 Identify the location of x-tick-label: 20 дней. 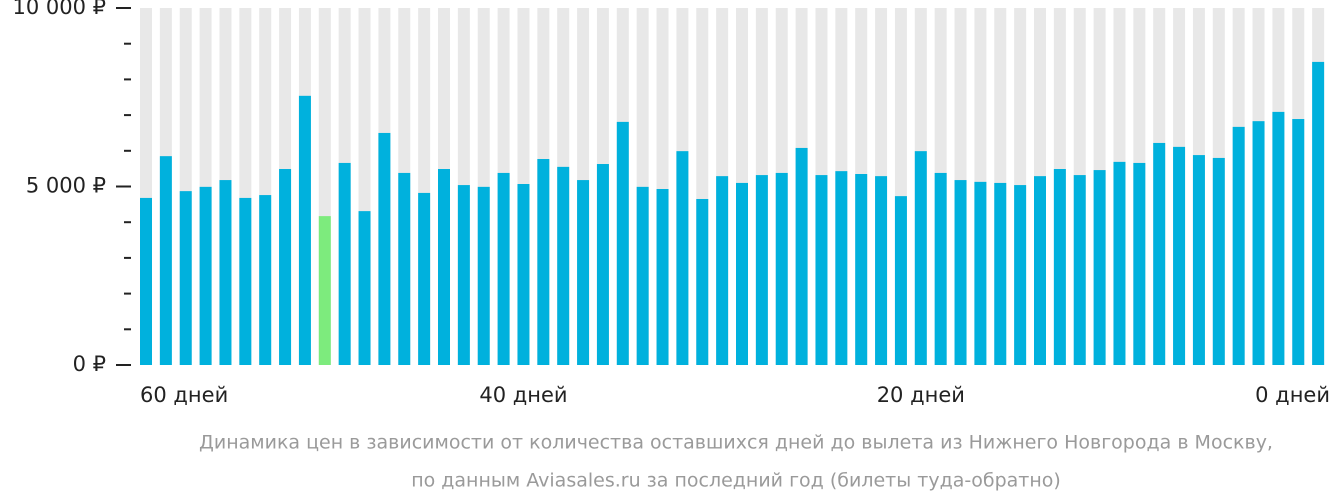
(921, 395).